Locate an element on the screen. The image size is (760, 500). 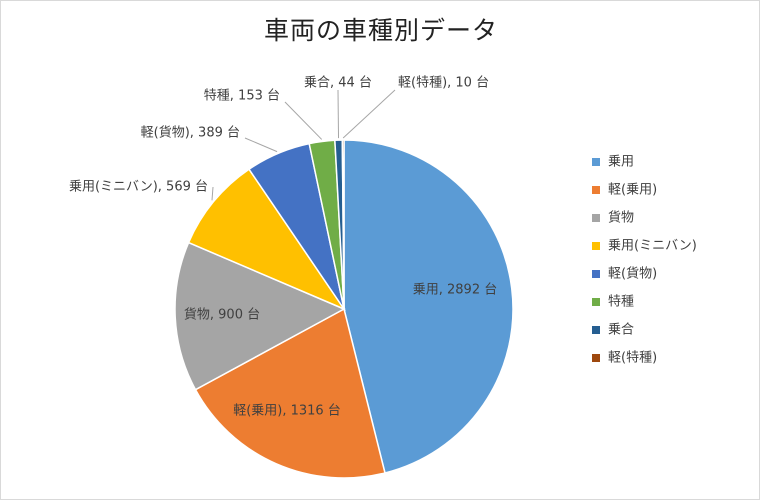
legend-label: 軽(貨物) is located at coordinates (632, 274).